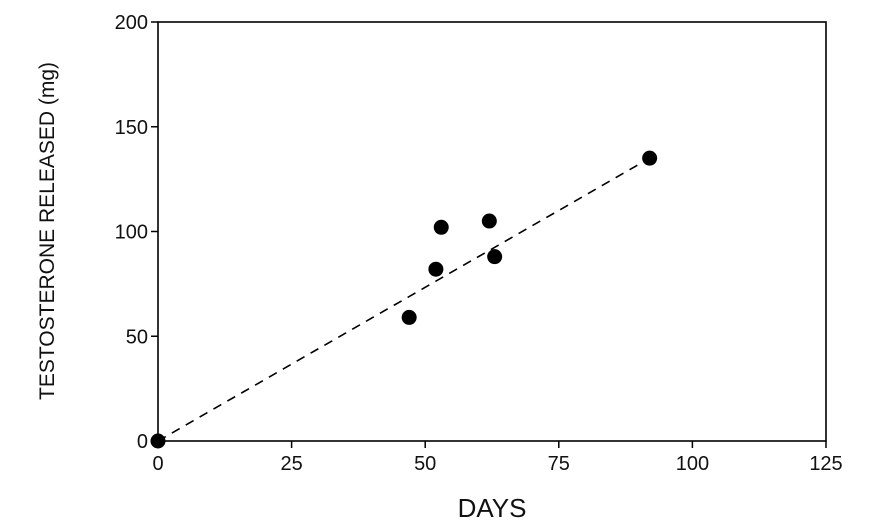 This screenshot has width=880, height=529. I want to click on x-tick-label: 75, so click(559, 464).